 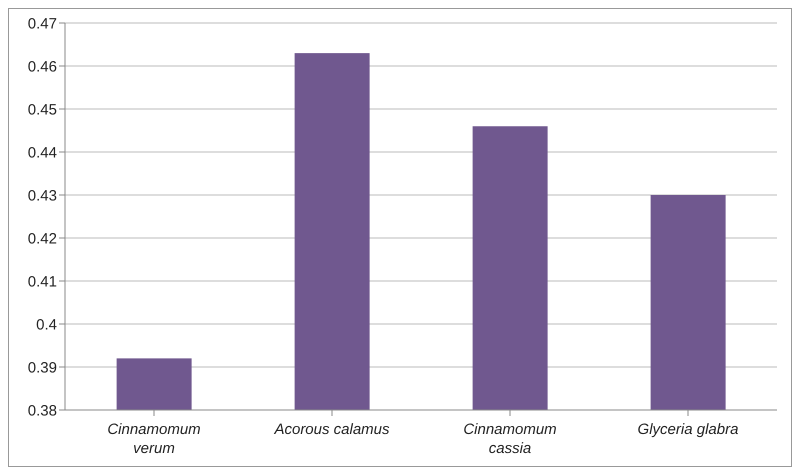 What do you see at coordinates (42, 67) in the screenshot?
I see `y-tick-label: 0.46` at bounding box center [42, 67].